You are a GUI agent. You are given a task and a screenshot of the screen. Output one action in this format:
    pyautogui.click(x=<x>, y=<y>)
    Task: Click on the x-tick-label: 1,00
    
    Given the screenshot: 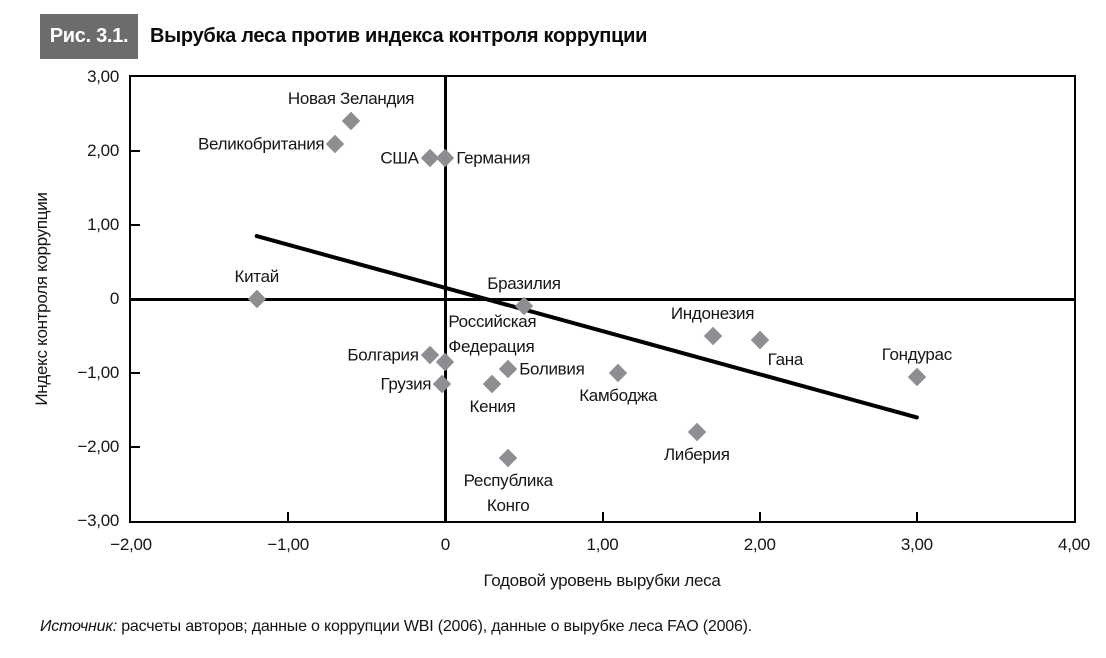 What is the action you would take?
    pyautogui.click(x=602, y=544)
    